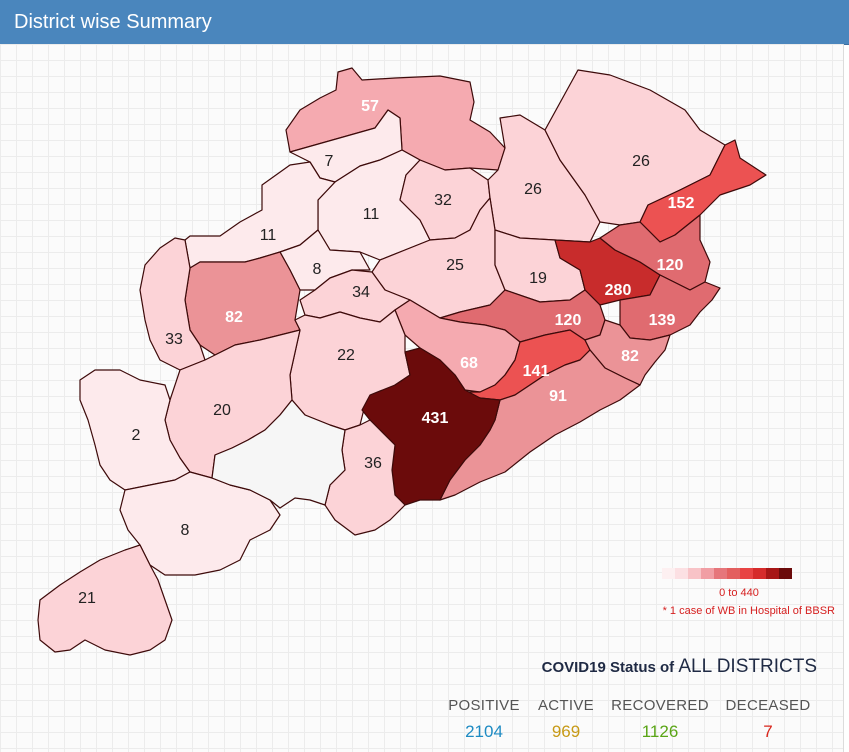 This screenshot has width=849, height=752. Describe the element at coordinates (222, 410) in the screenshot. I see `district-label: 20` at that location.